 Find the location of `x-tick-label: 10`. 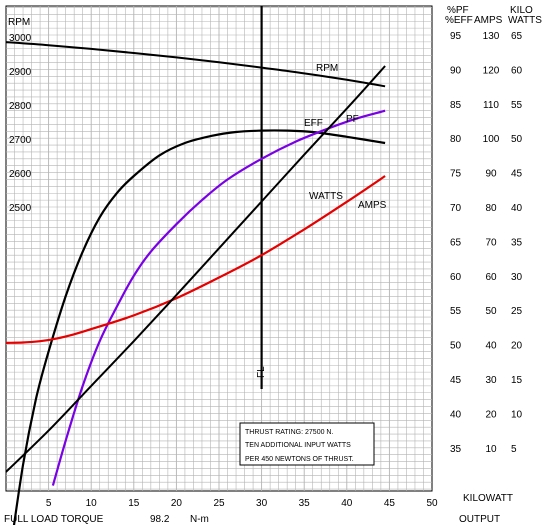

x-tick-label: 10 is located at coordinates (92, 503).